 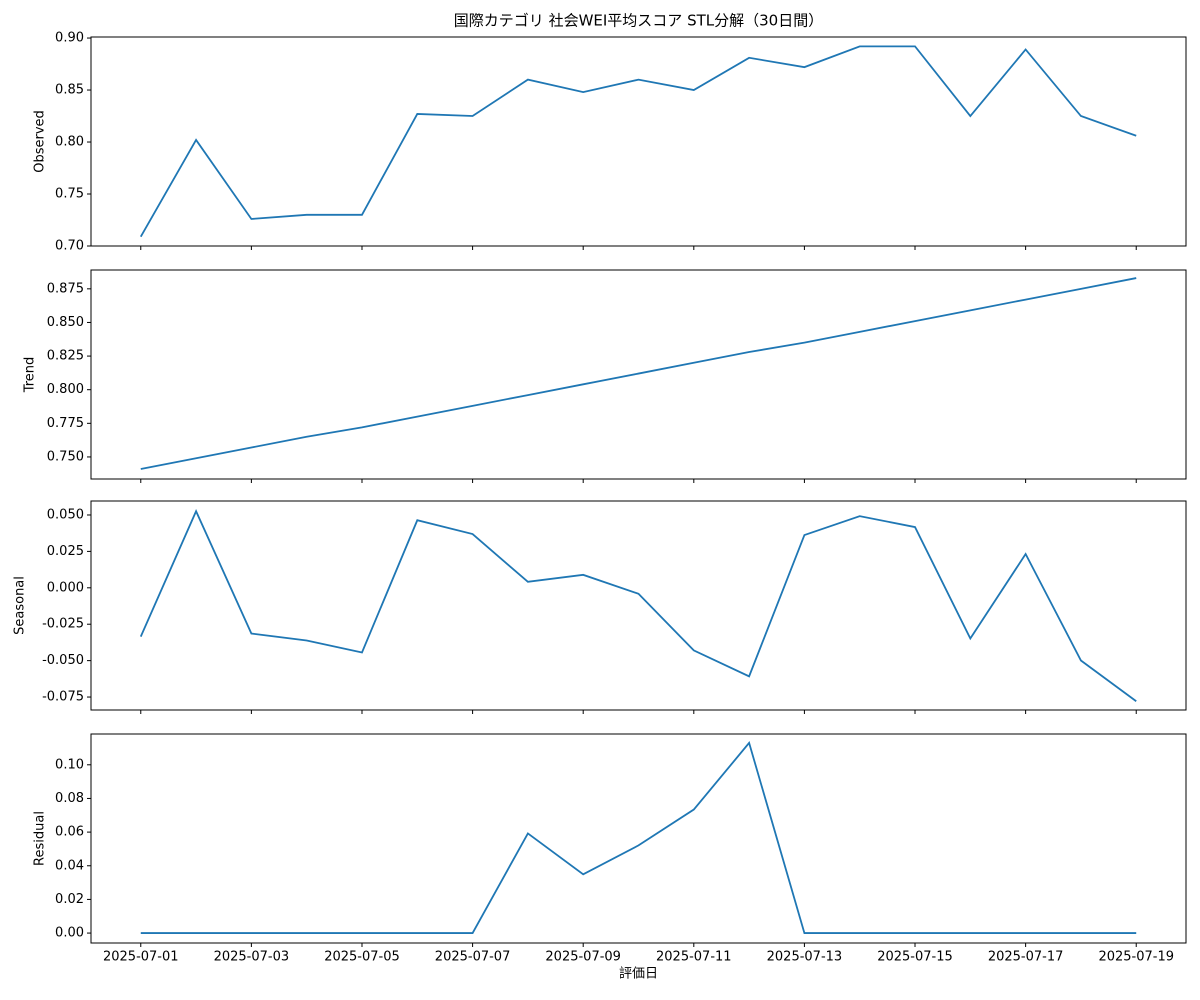 I want to click on y-axis-label: Seasonal, so click(x=20, y=605).